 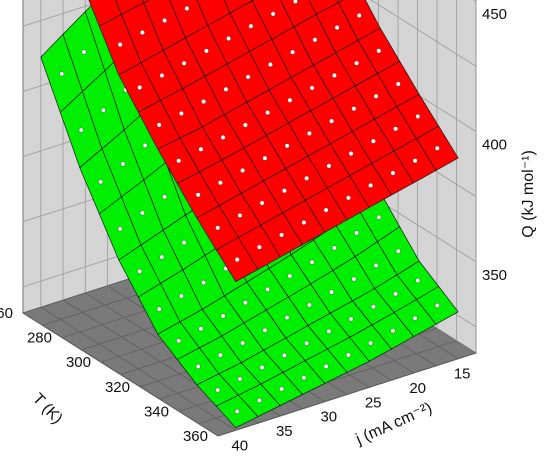 I want to click on y-tick-label: 35, so click(x=284, y=431).